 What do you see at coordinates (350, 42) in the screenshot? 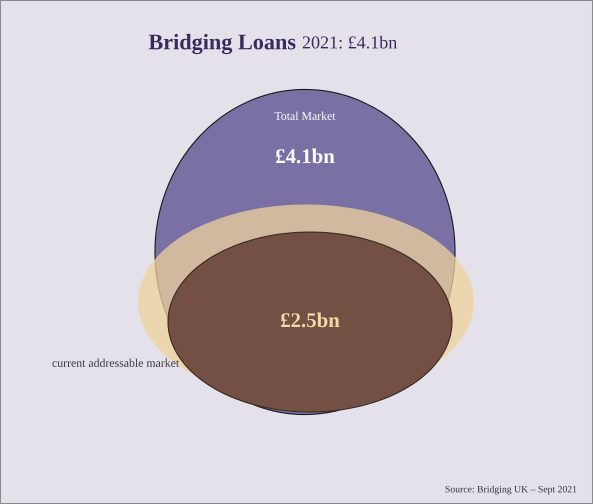
I see `text: 2021: £4.1bn` at bounding box center [350, 42].